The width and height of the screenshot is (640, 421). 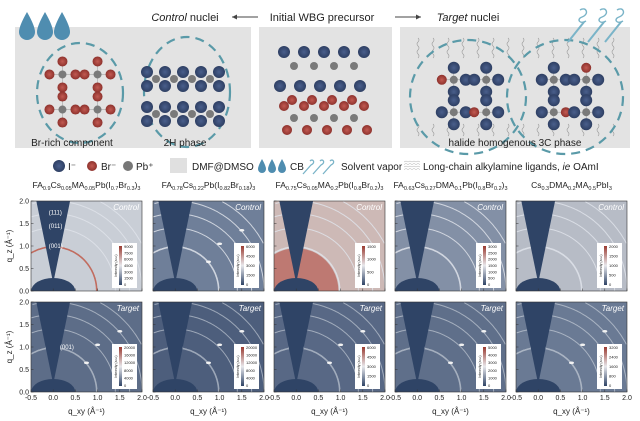 What do you see at coordinates (365, 185) in the screenshot?
I see `formula-text: Br` at bounding box center [365, 185].